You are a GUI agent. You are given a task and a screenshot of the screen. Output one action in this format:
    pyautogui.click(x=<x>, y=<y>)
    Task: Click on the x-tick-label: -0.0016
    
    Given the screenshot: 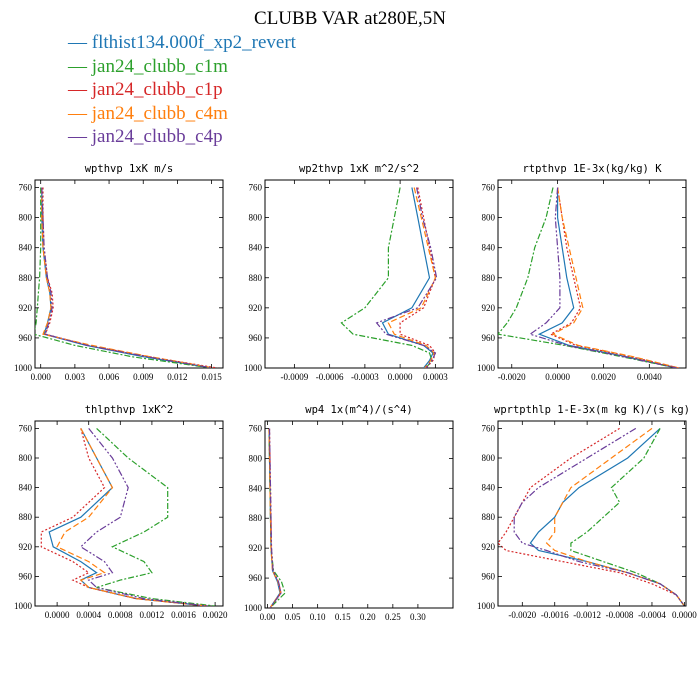 What is the action you would take?
    pyautogui.click(x=555, y=615)
    